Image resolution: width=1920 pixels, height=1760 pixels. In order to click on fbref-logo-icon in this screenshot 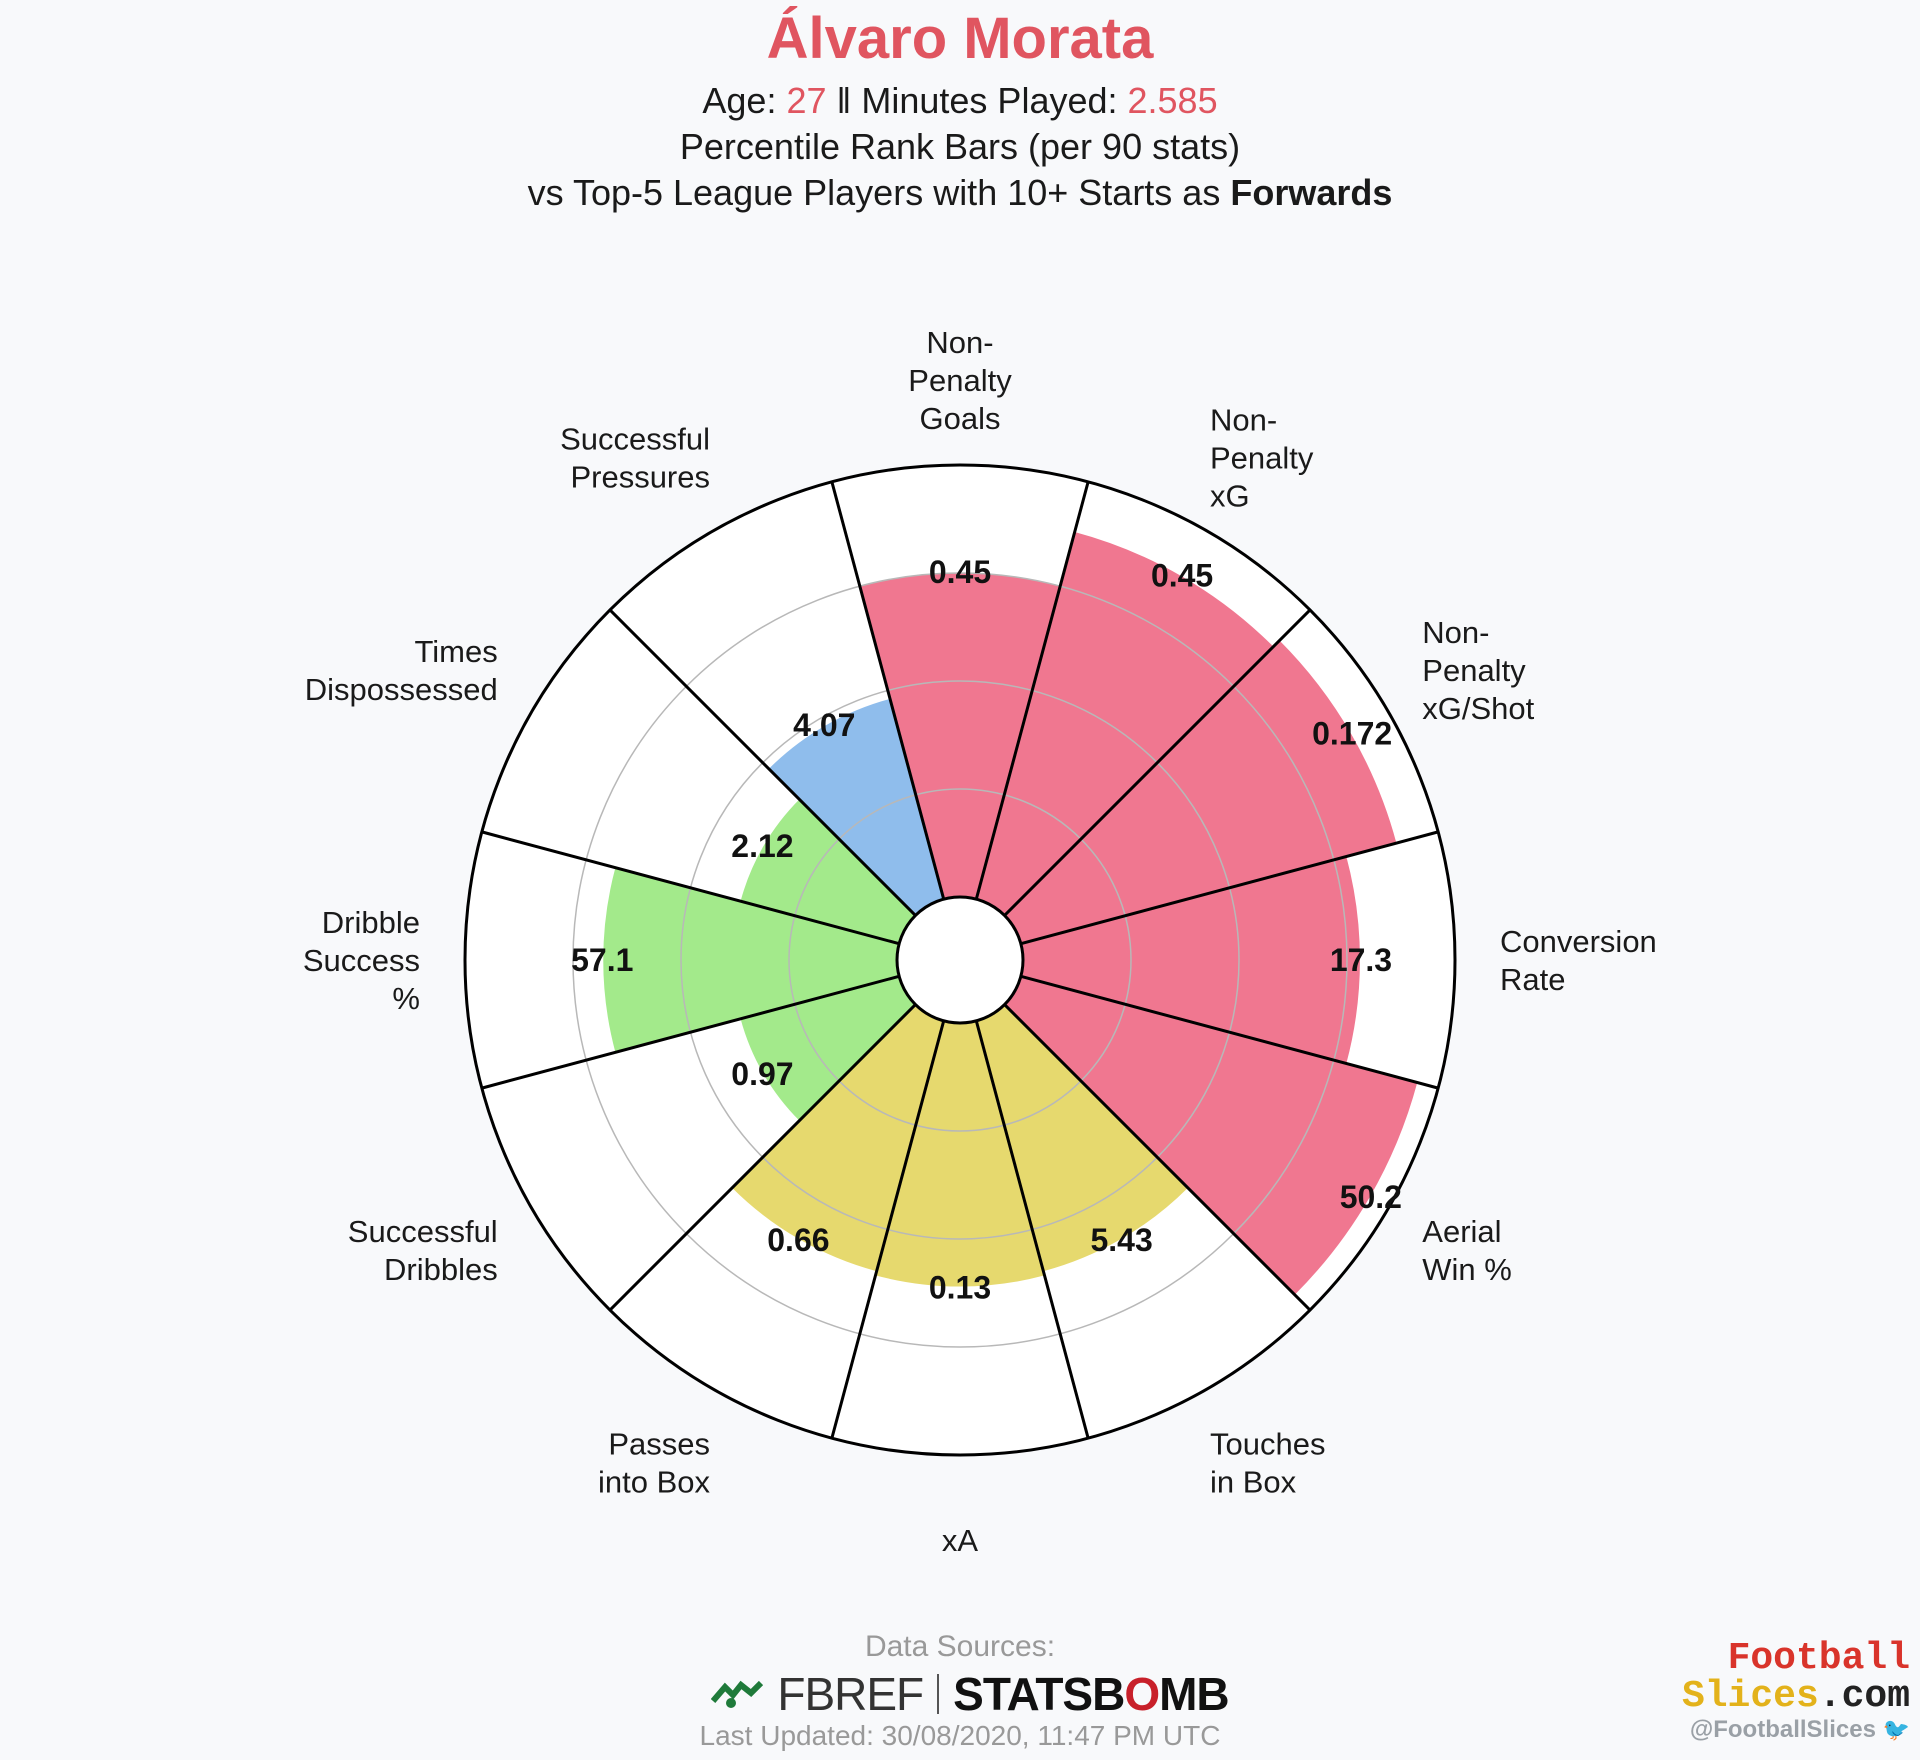, I will do `click(737, 1694)`.